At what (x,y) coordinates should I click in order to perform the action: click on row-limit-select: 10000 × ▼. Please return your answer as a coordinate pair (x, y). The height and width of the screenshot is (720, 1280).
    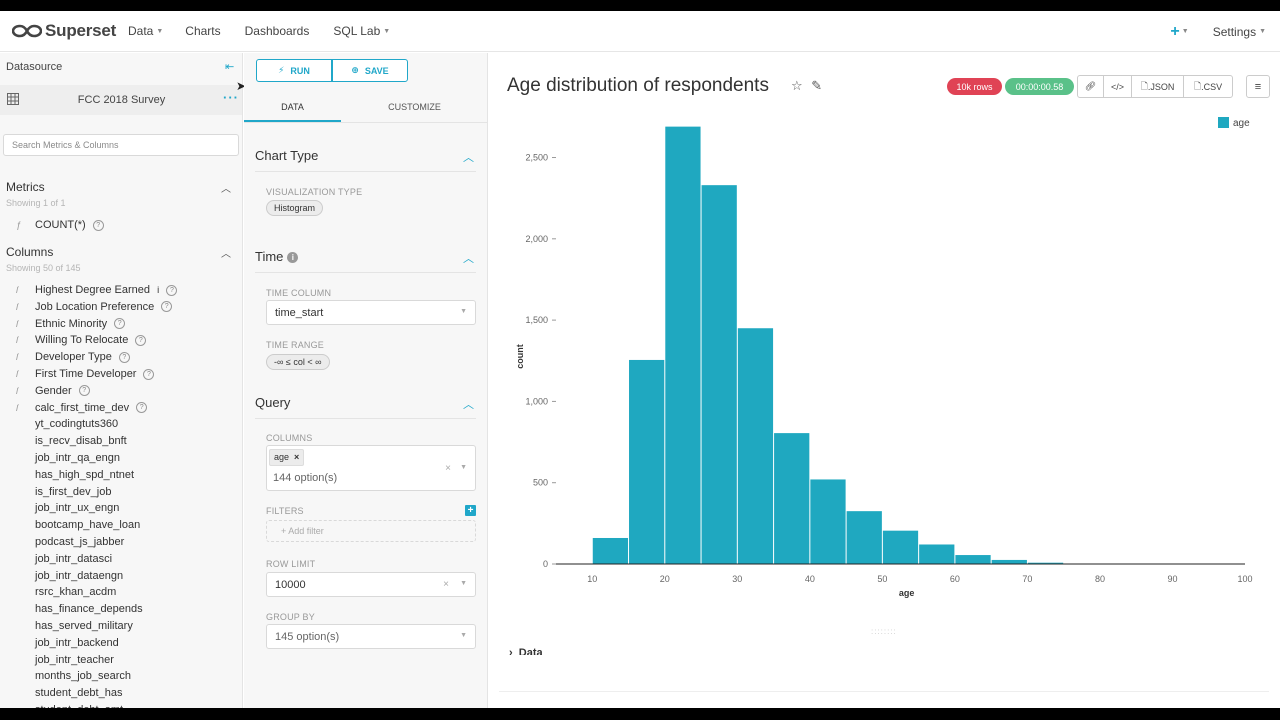
    Looking at the image, I should click on (371, 584).